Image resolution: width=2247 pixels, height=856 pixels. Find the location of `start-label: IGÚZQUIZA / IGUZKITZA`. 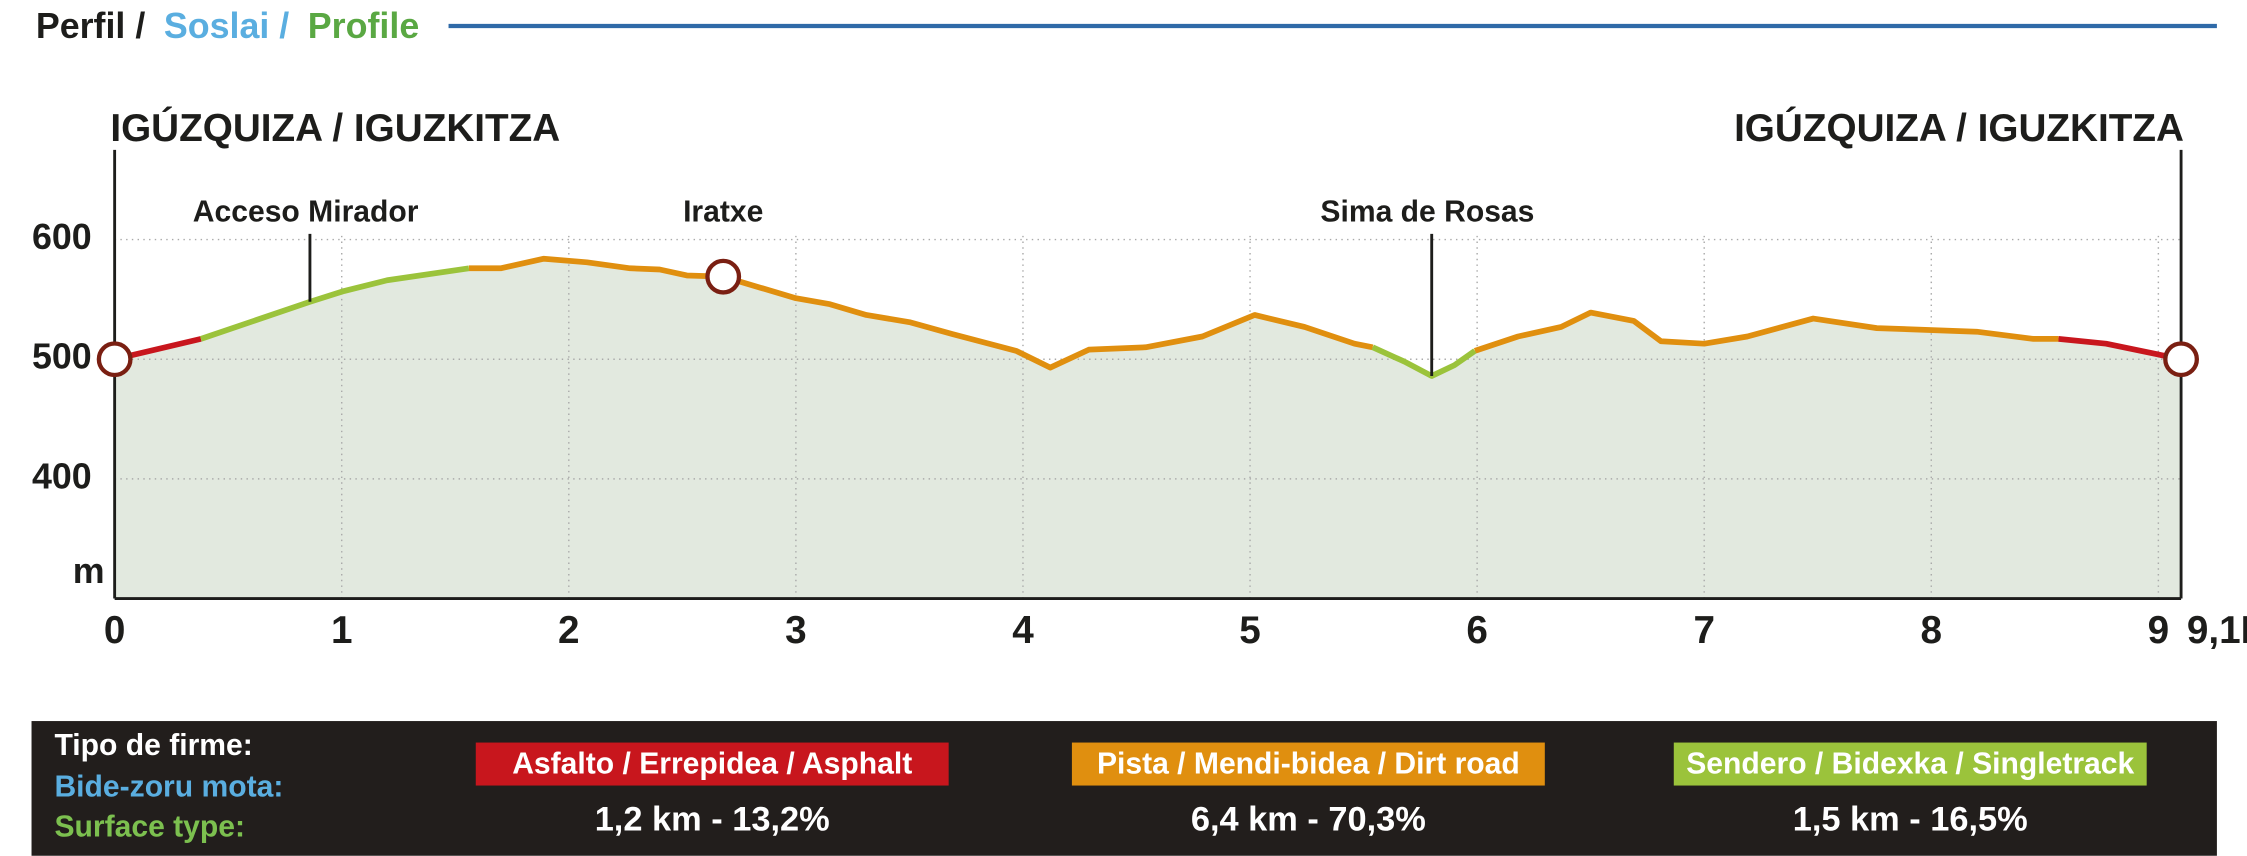

start-label: IGÚZQUIZA / IGUZKITZA is located at coordinates (335, 128).